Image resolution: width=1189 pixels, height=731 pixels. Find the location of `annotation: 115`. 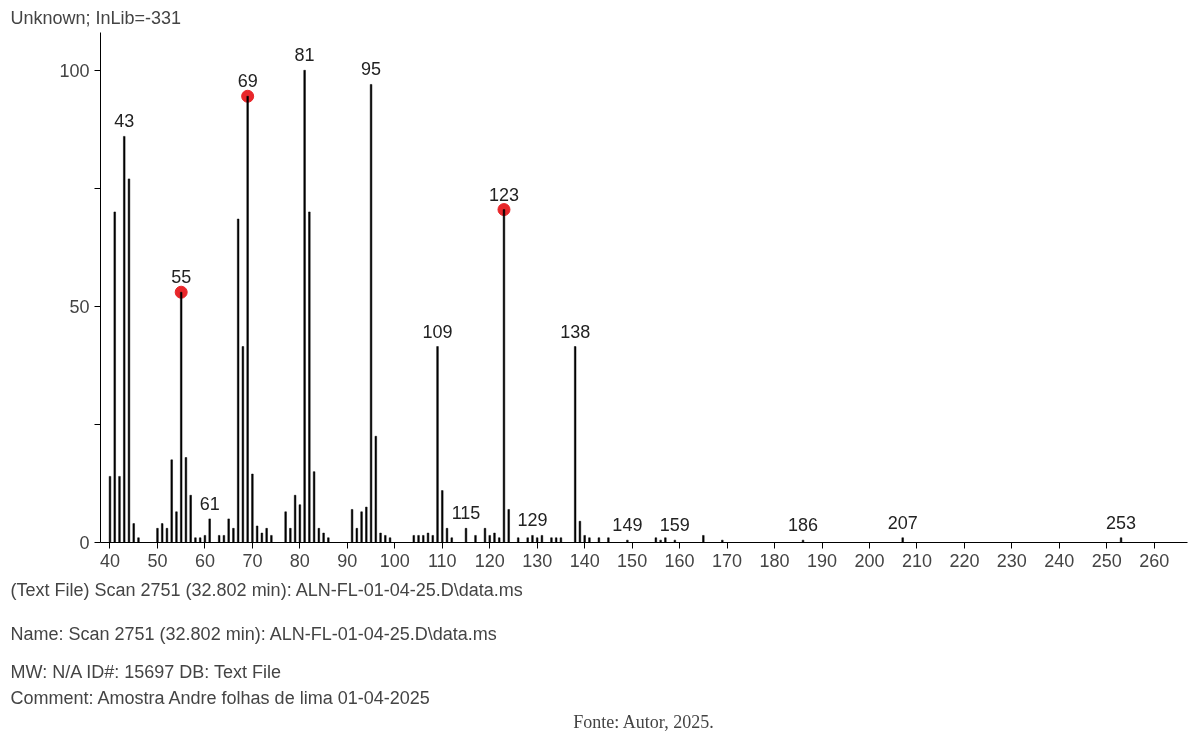

annotation: 115 is located at coordinates (466, 513).